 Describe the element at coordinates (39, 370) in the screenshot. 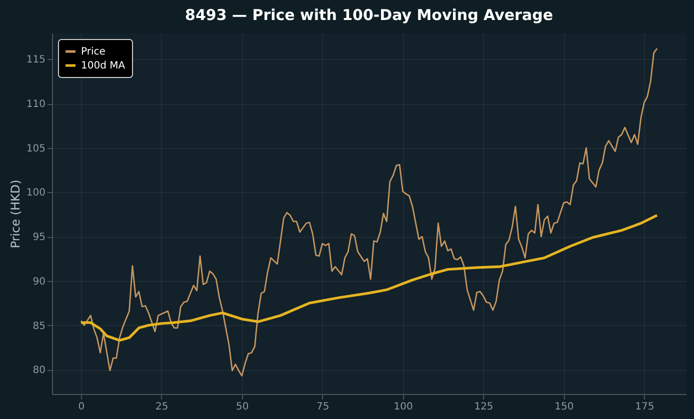

I see `y-tick-label: 80` at that location.